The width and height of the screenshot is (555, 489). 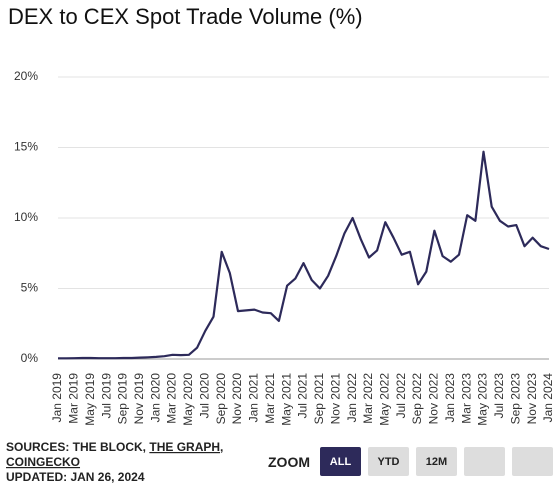 I want to click on sources: SOURCES: THE BLOCK, THE GRAPH,, so click(x=114, y=447).